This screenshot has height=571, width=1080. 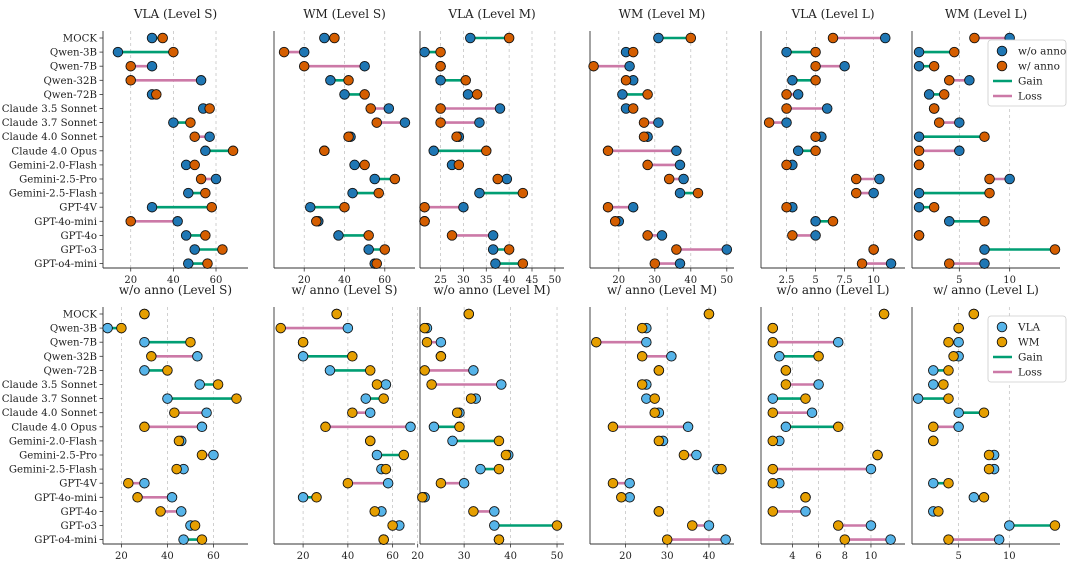 What do you see at coordinates (832, 146) in the screenshot?
I see `panel-1-5: VLA (Level L) 2.5 5 7.5 10` at bounding box center [832, 146].